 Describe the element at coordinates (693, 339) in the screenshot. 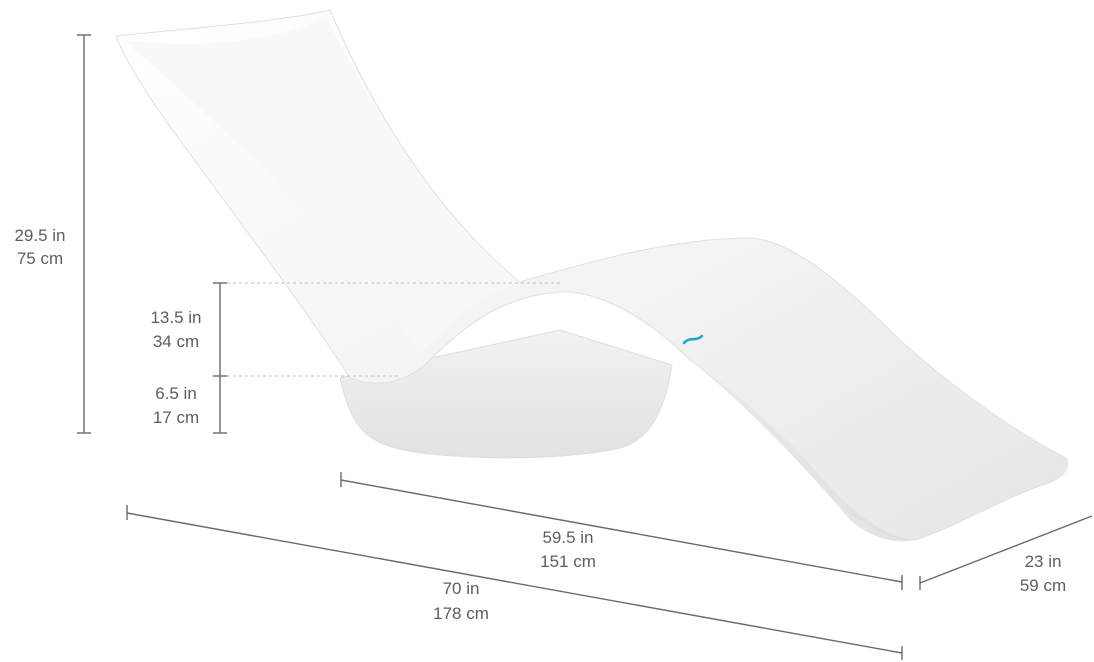

I see `brand-logo-icon` at that location.